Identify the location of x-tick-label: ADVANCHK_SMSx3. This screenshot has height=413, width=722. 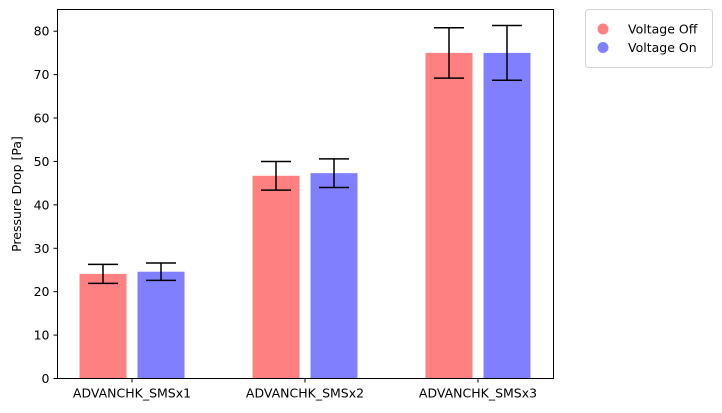
(478, 393).